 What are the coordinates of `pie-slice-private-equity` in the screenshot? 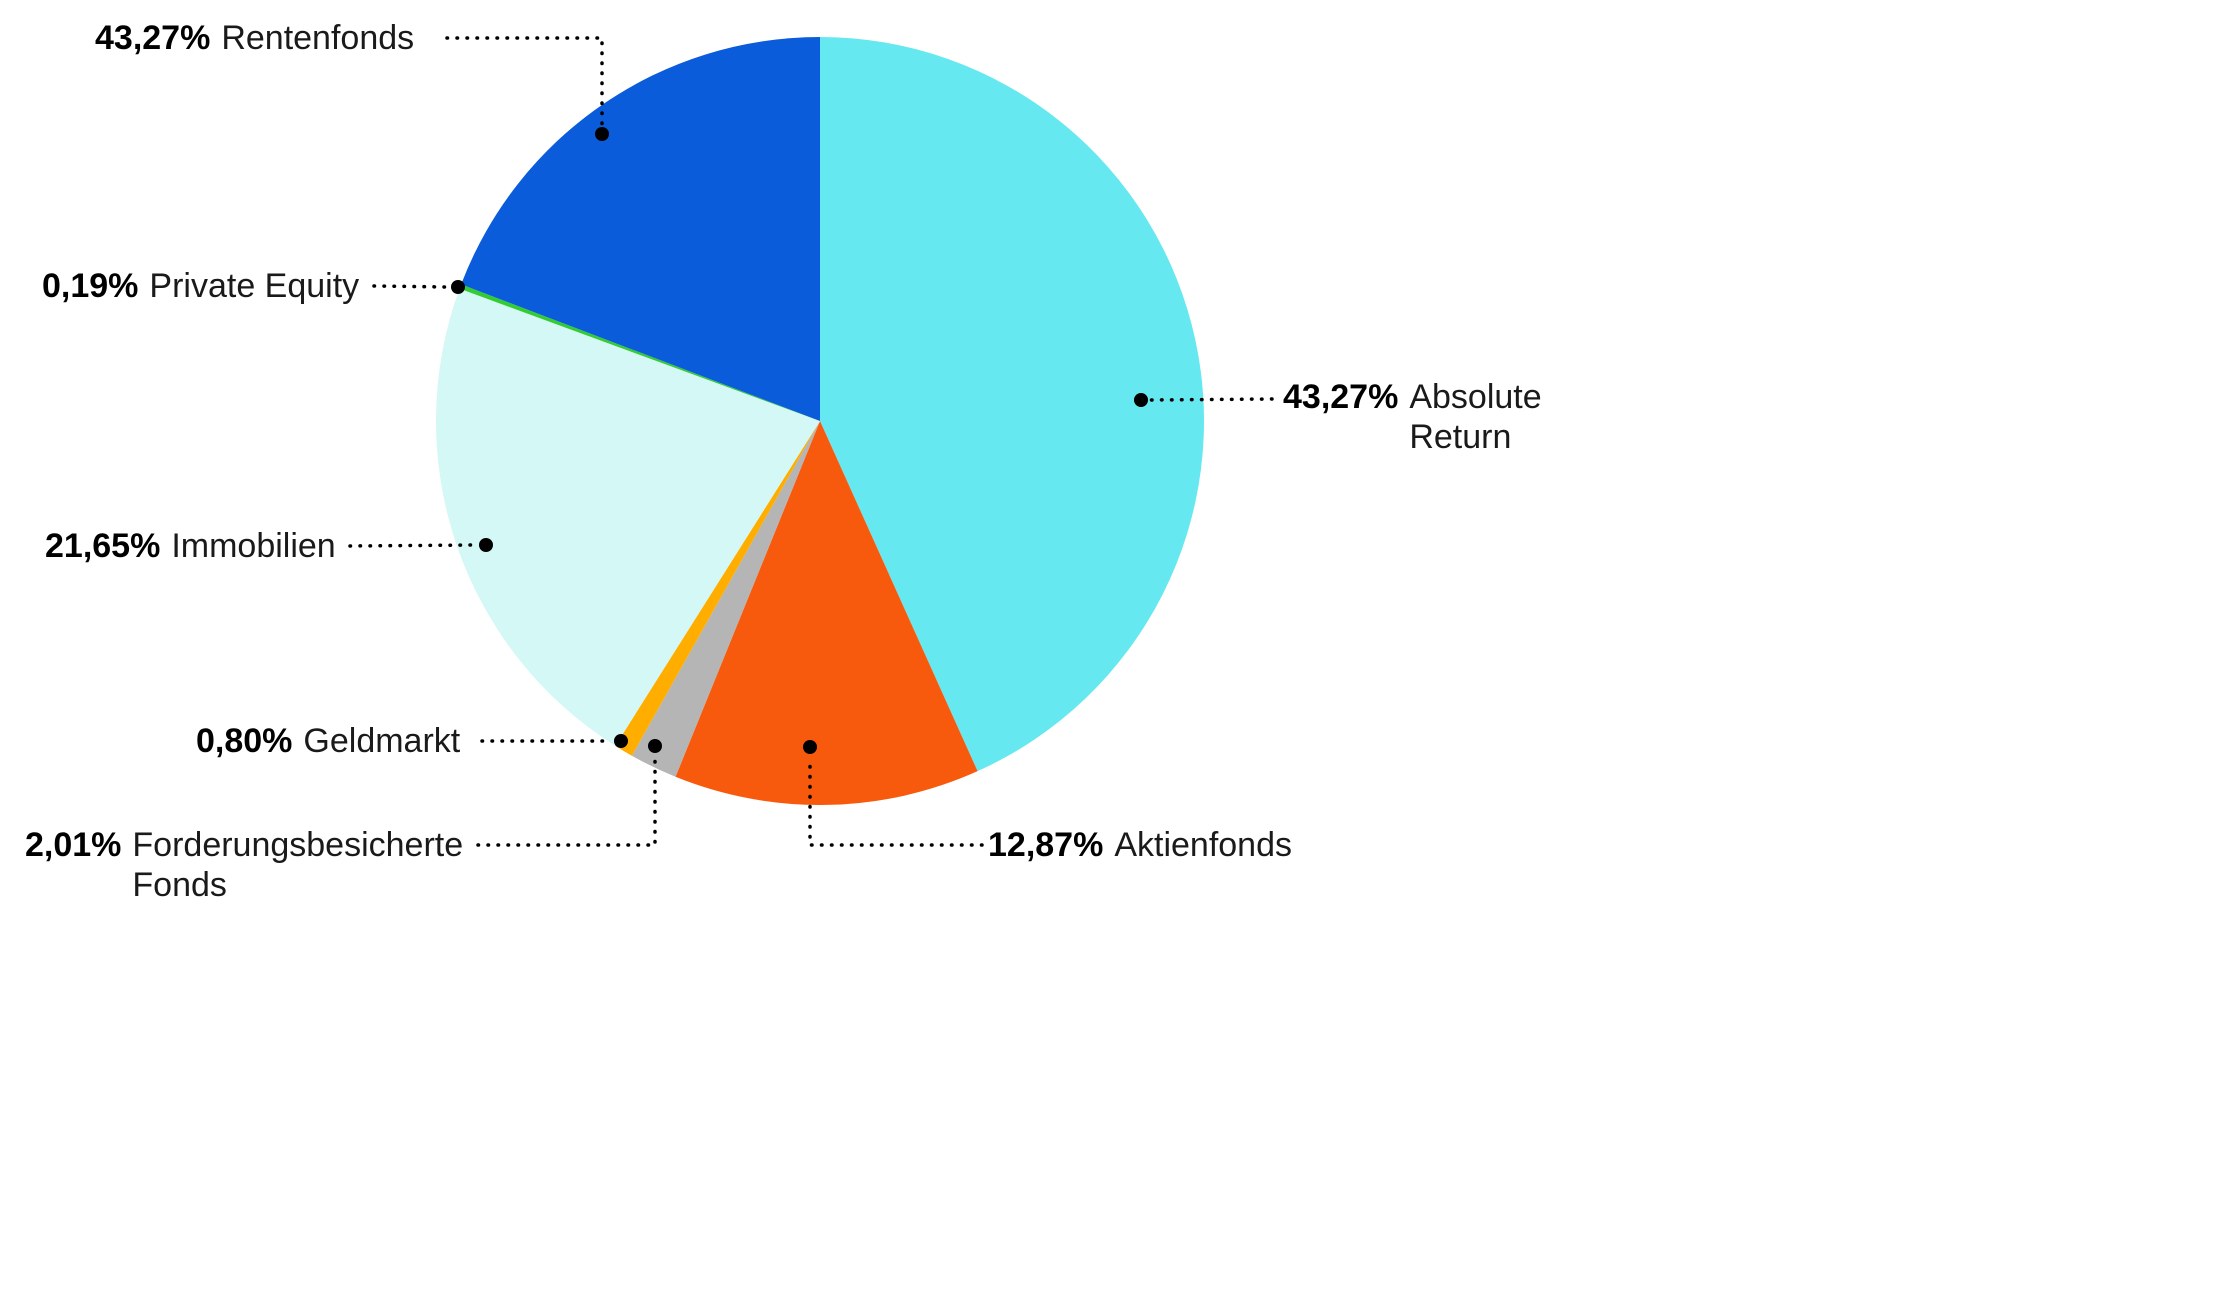 It's located at (639, 352).